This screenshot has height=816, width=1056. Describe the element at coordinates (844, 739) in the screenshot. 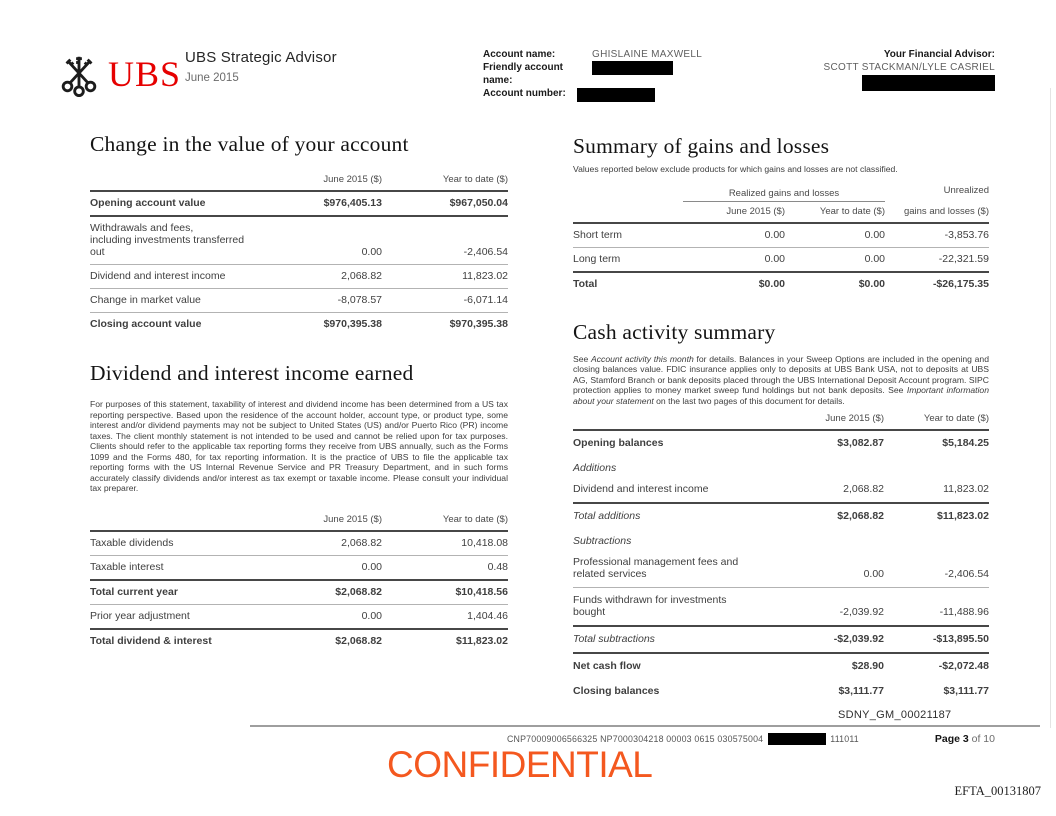

I see `footer-code-right: 111011` at that location.